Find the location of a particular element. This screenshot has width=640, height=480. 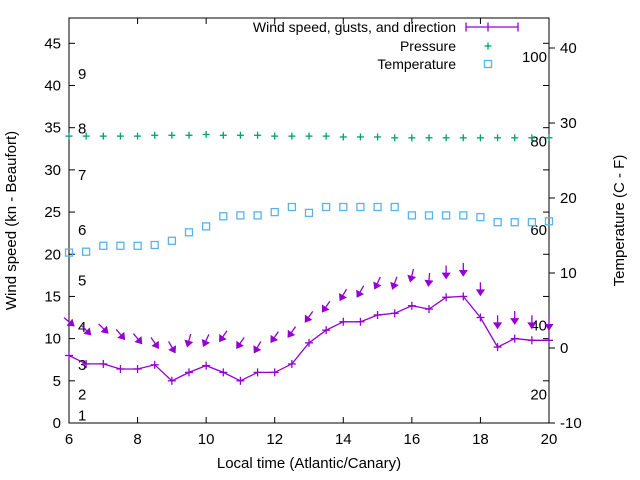

x-axis-tick-label: 12 is located at coordinates (274, 439).